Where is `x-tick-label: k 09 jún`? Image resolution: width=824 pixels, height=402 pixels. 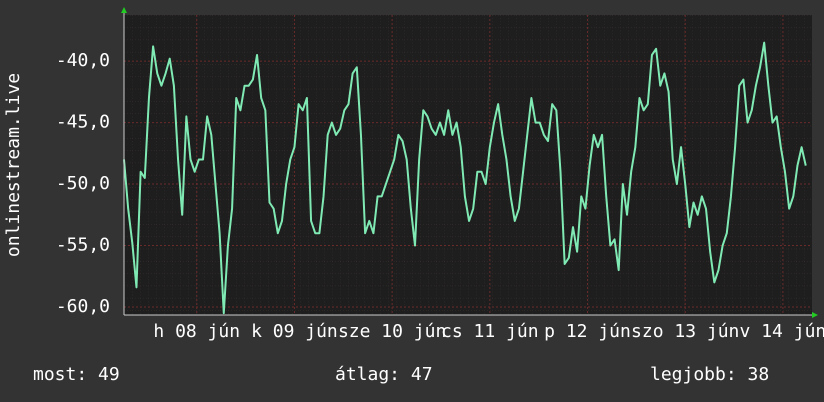 x-tick-label: k 09 jún is located at coordinates (294, 331).